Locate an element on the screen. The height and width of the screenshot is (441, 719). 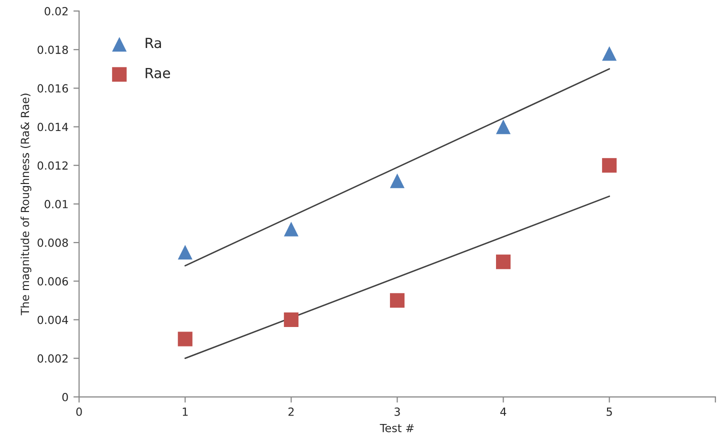
y-tick-label: 0.018 is located at coordinates (53, 50).